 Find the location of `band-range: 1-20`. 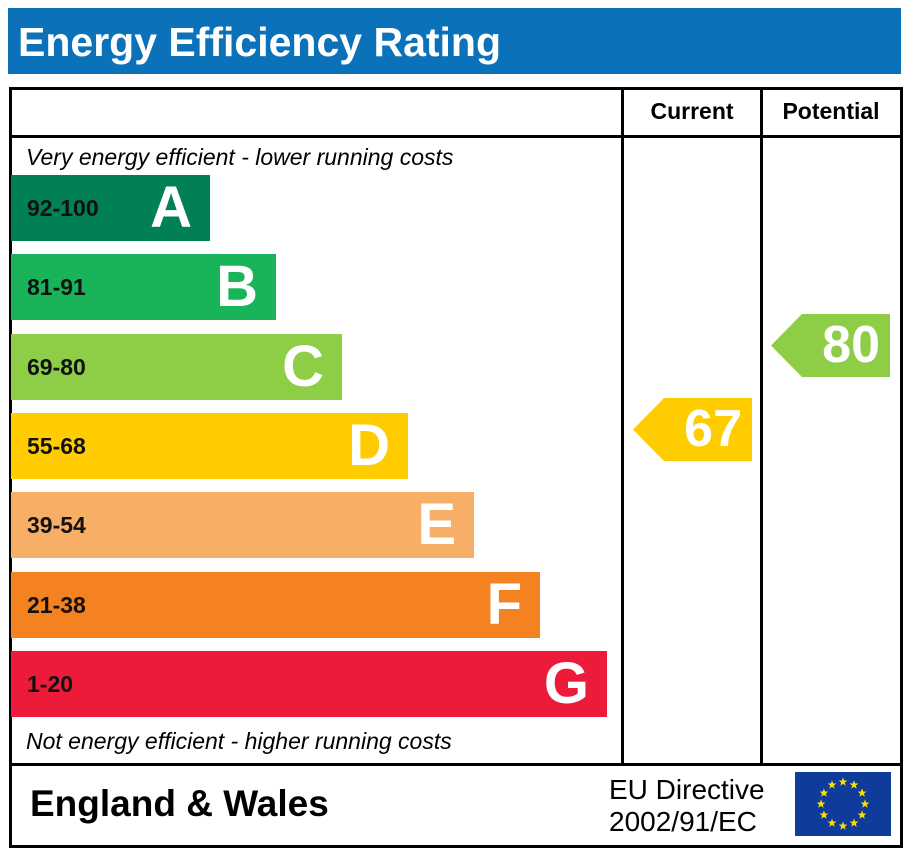

band-range: 1-20 is located at coordinates (50, 684).